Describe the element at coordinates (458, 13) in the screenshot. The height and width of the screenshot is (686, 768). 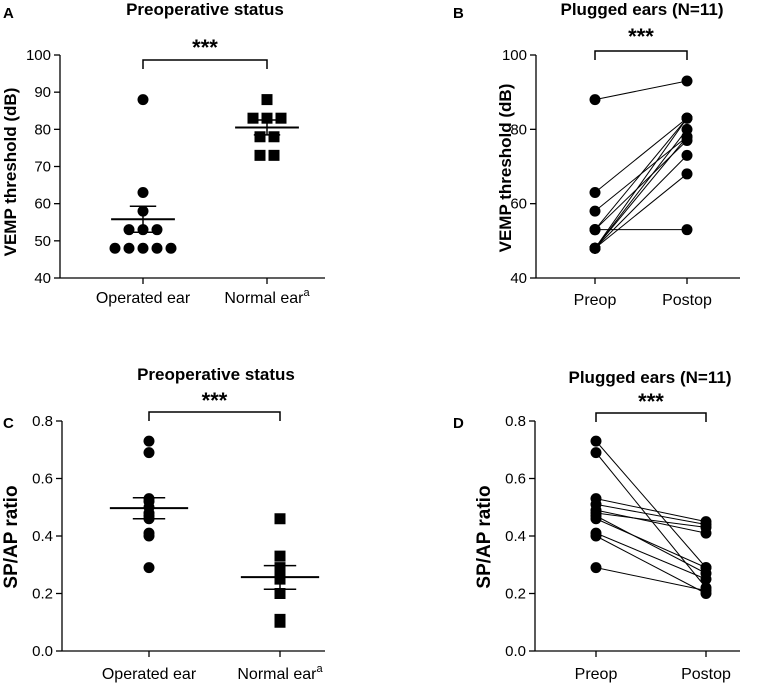
I see `panel-b-label: B` at that location.